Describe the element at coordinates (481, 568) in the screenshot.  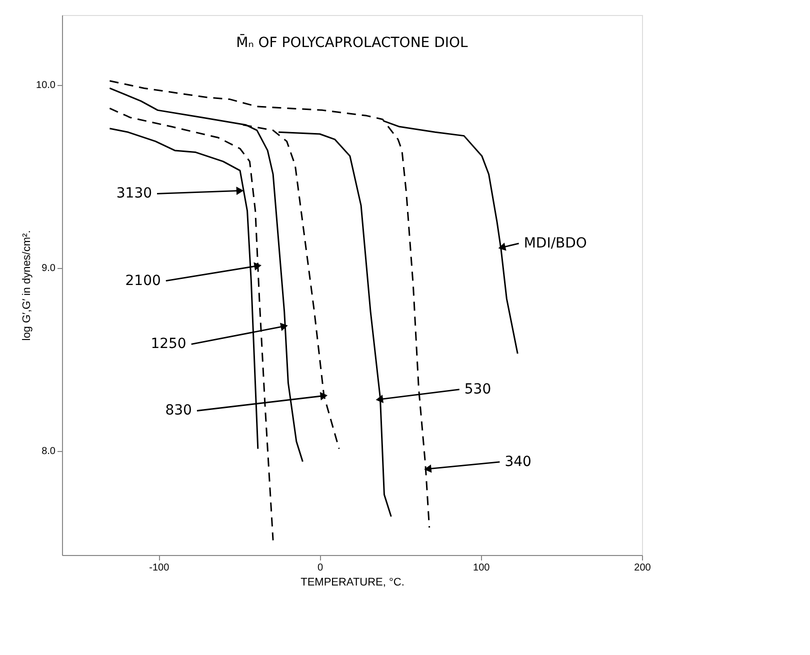
I see `x-tick-label: 100` at that location.